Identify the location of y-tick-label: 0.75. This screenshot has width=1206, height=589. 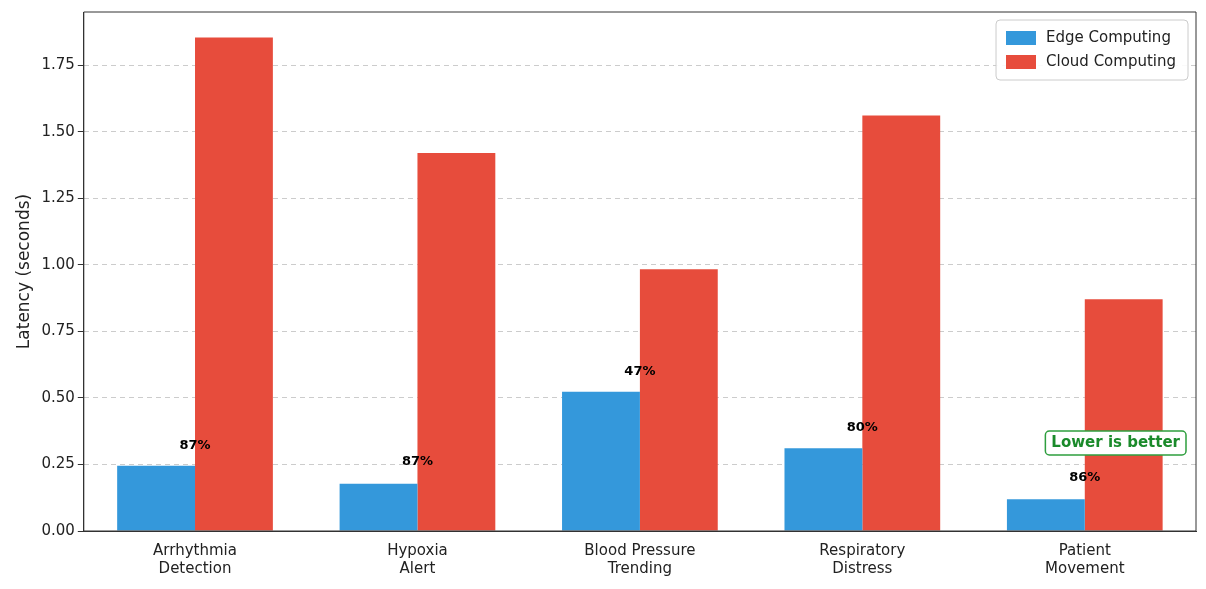
(58, 330).